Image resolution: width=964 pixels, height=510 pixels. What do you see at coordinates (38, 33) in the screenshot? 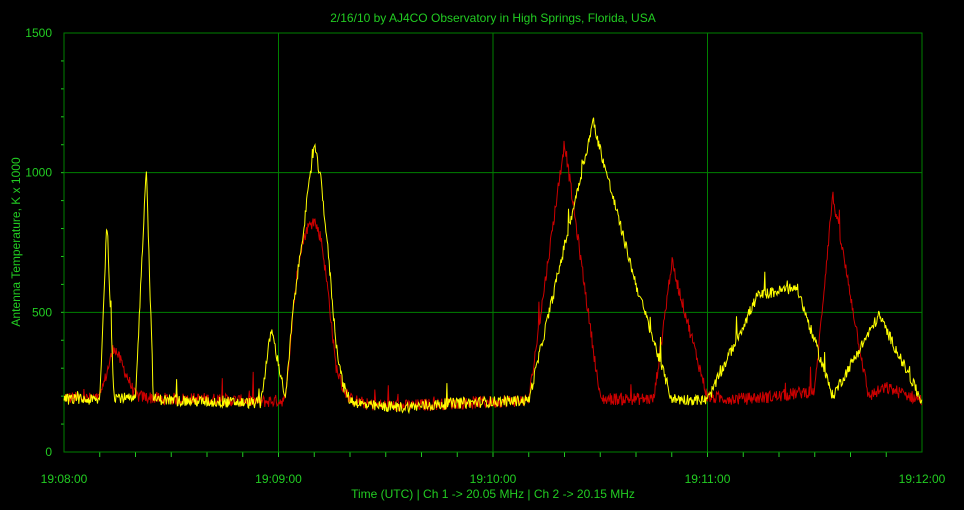
I see `y-tick-label: 1500` at bounding box center [38, 33].